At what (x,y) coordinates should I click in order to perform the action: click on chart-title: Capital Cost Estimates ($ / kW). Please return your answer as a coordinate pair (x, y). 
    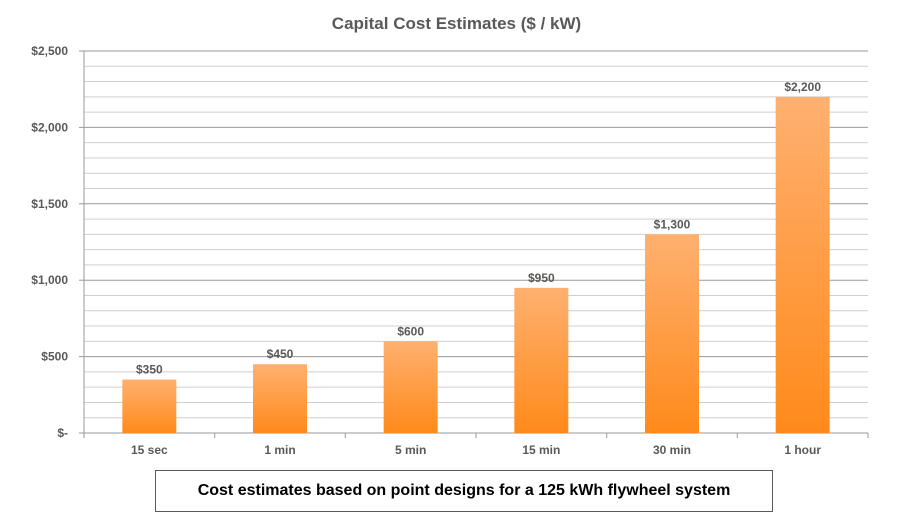
    Looking at the image, I should click on (456, 23).